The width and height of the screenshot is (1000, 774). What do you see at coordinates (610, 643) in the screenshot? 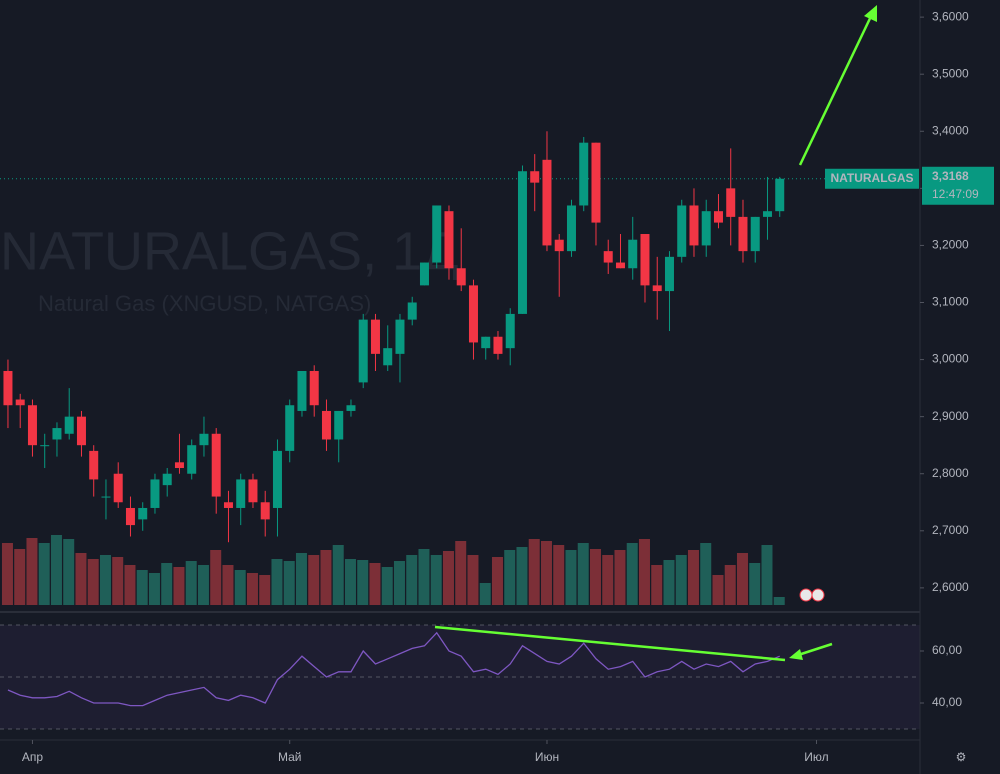
I see `drawing-trendline` at bounding box center [610, 643].